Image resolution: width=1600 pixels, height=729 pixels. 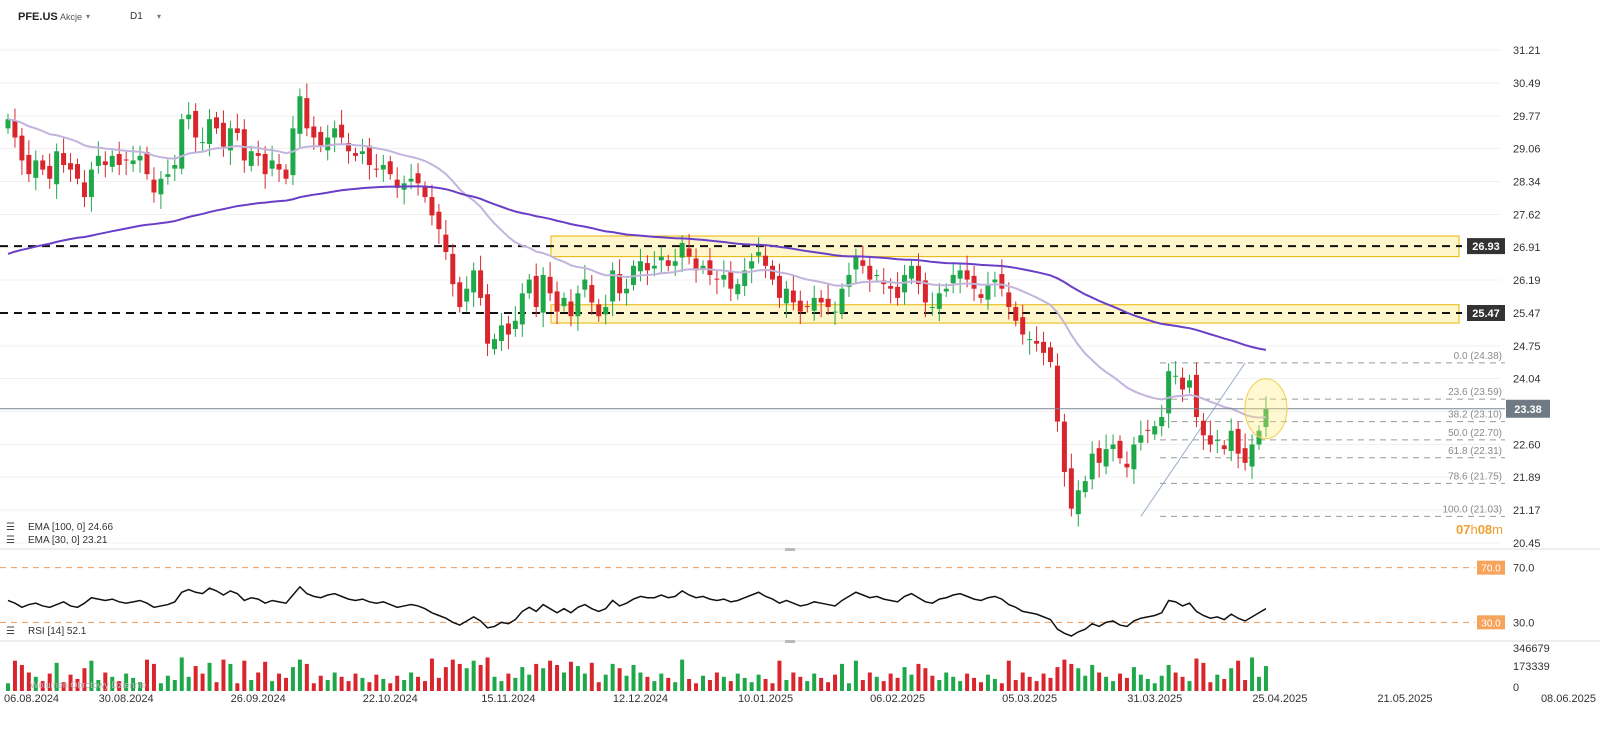 I want to click on date-tick-label: 22.10.2024, so click(x=390, y=699).